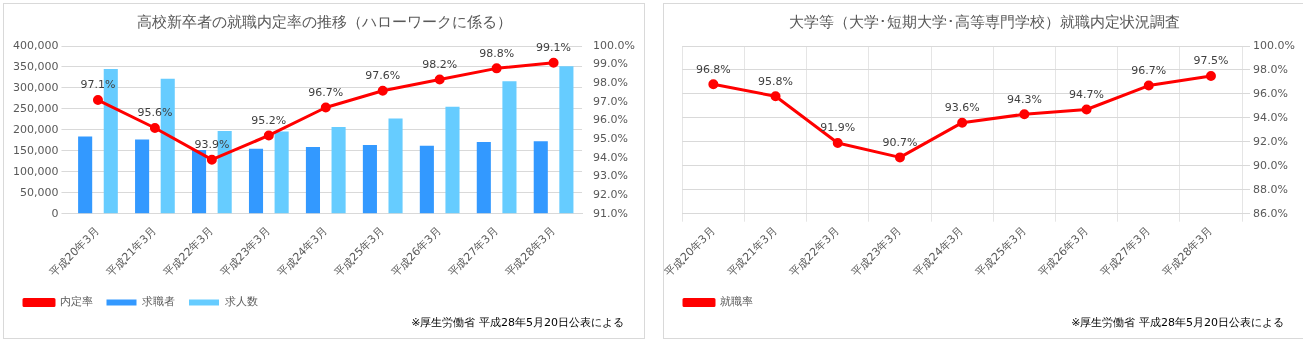 The width and height of the screenshot is (1303, 342). I want to click on y-tick-label: 350,000, so click(35, 66).